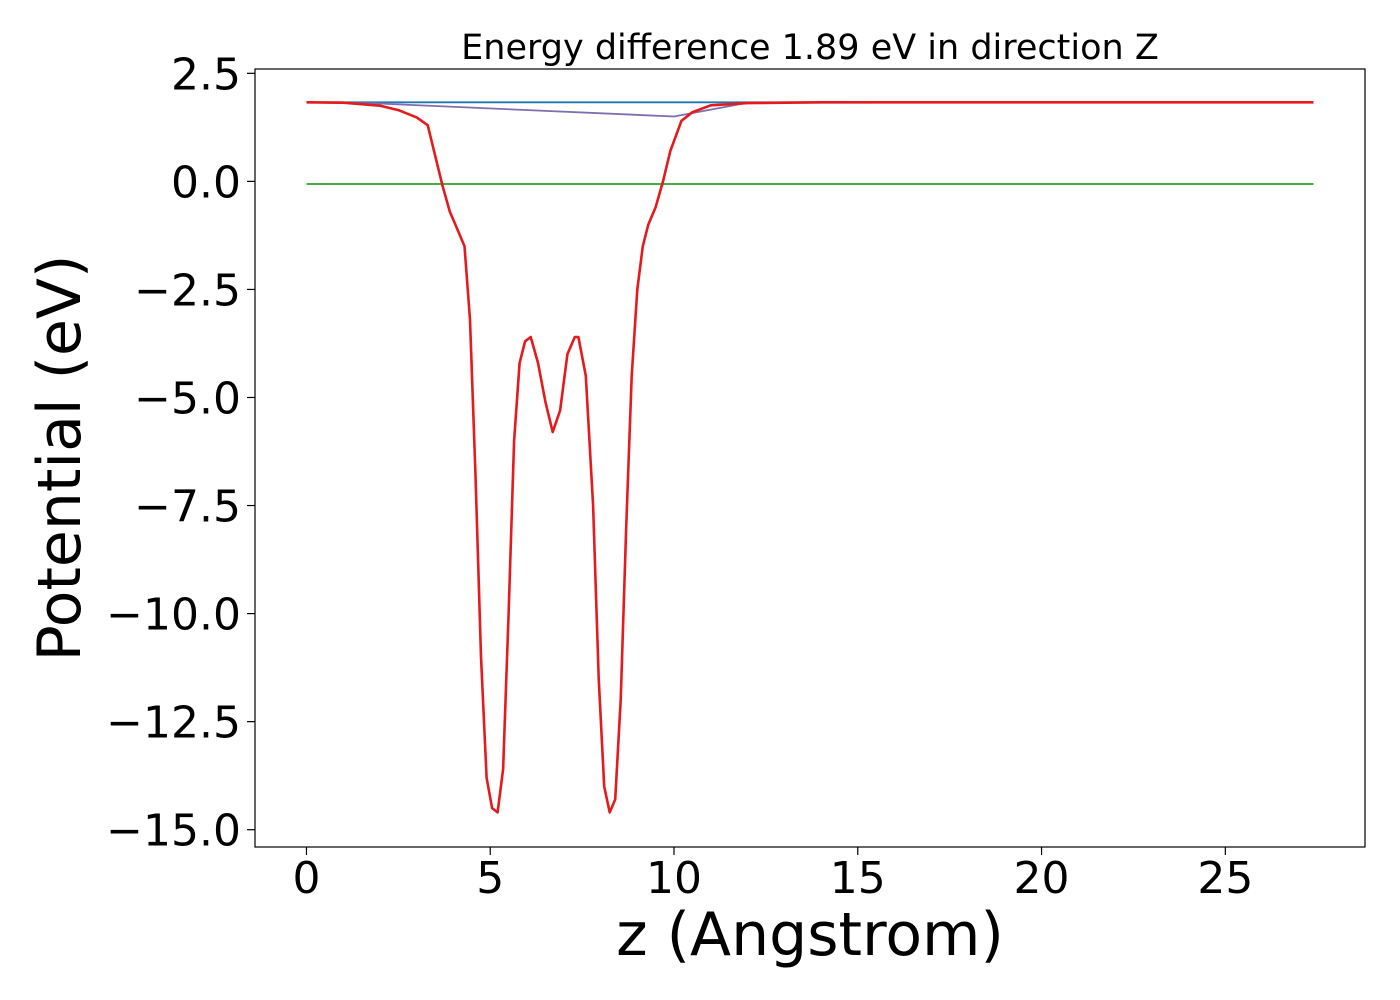  Describe the element at coordinates (306, 878) in the screenshot. I see `x-tick-label: 0` at that location.